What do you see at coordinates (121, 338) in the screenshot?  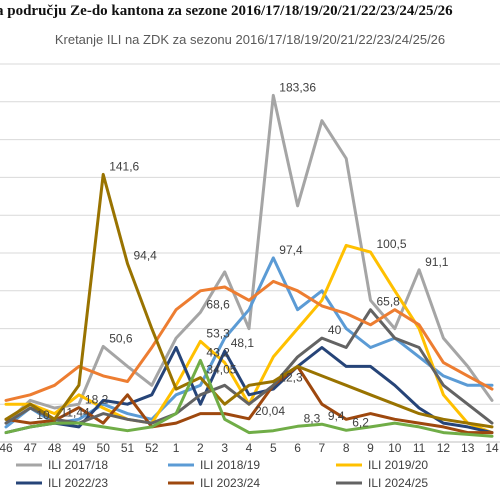 I see `data-label: 50,6` at bounding box center [121, 338].